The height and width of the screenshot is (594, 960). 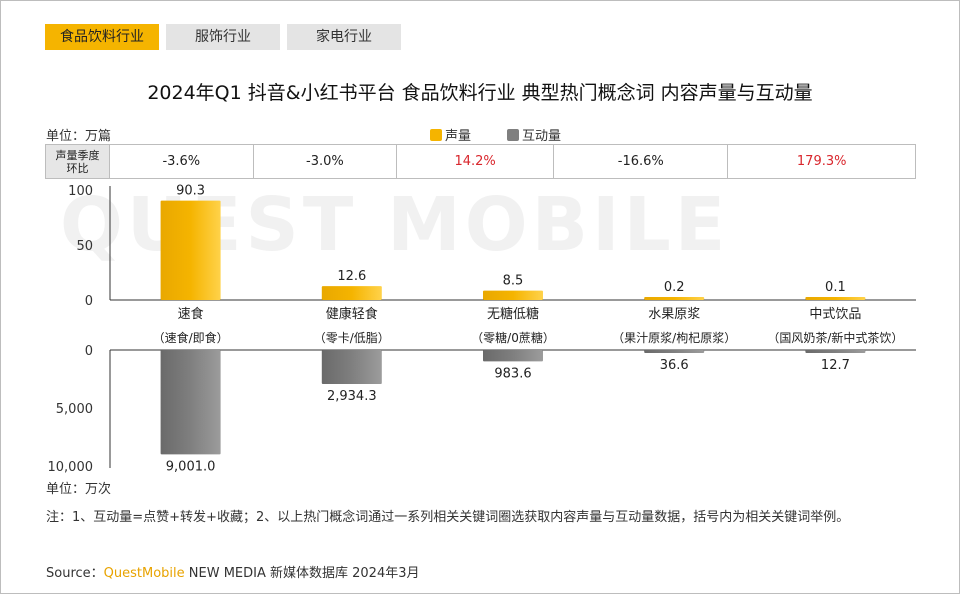 I want to click on qoq-table: 声量季度环比 -3.6% -3.0% 14.2% -16.6% 179.3%, so click(x=480, y=161).